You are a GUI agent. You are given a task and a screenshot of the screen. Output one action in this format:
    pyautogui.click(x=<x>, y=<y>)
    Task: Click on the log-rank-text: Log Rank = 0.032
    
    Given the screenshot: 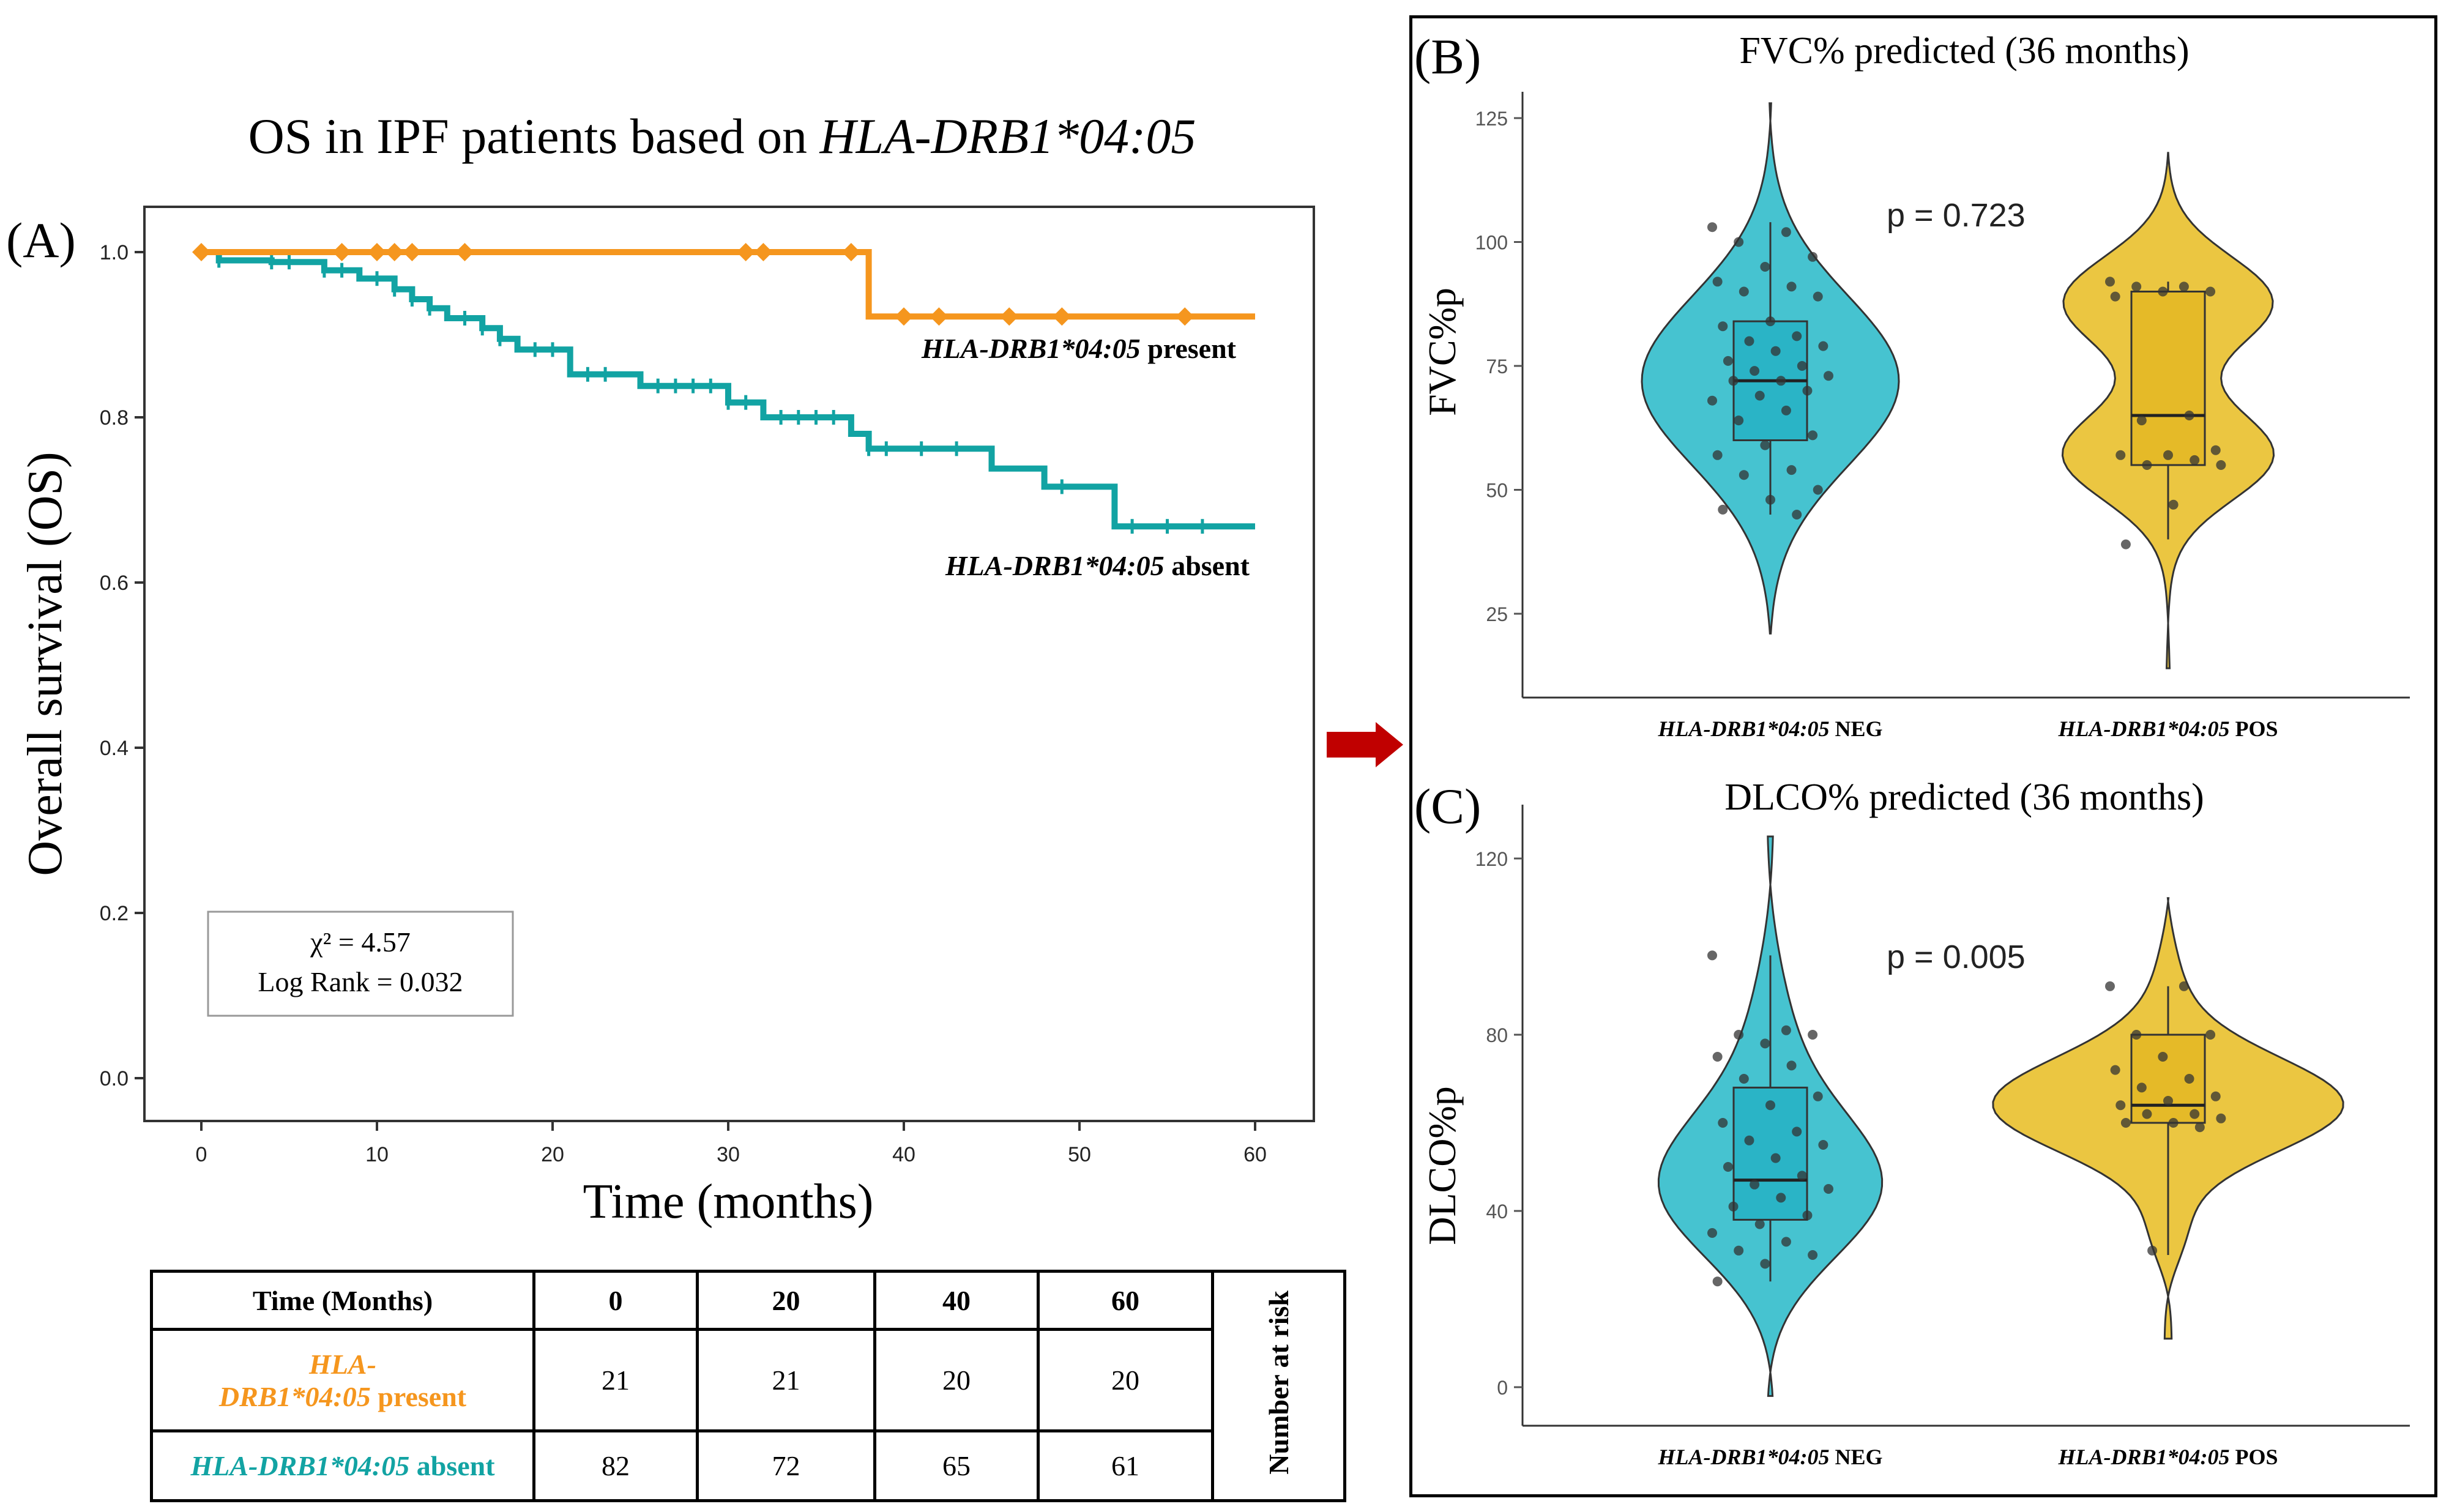 What is the action you would take?
    pyautogui.click(x=360, y=982)
    